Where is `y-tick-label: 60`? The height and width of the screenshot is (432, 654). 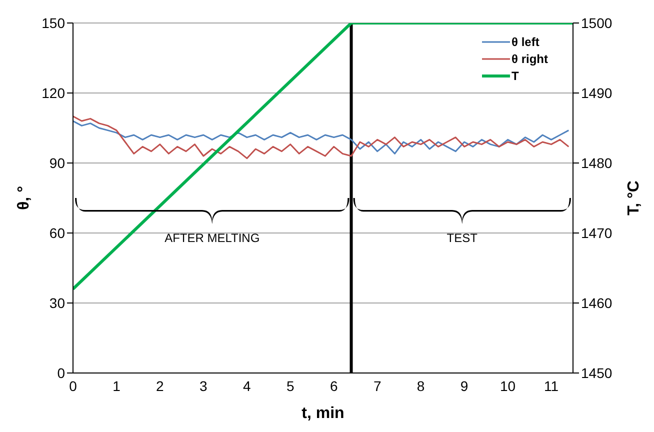
y-tick-label: 60 is located at coordinates (57, 232).